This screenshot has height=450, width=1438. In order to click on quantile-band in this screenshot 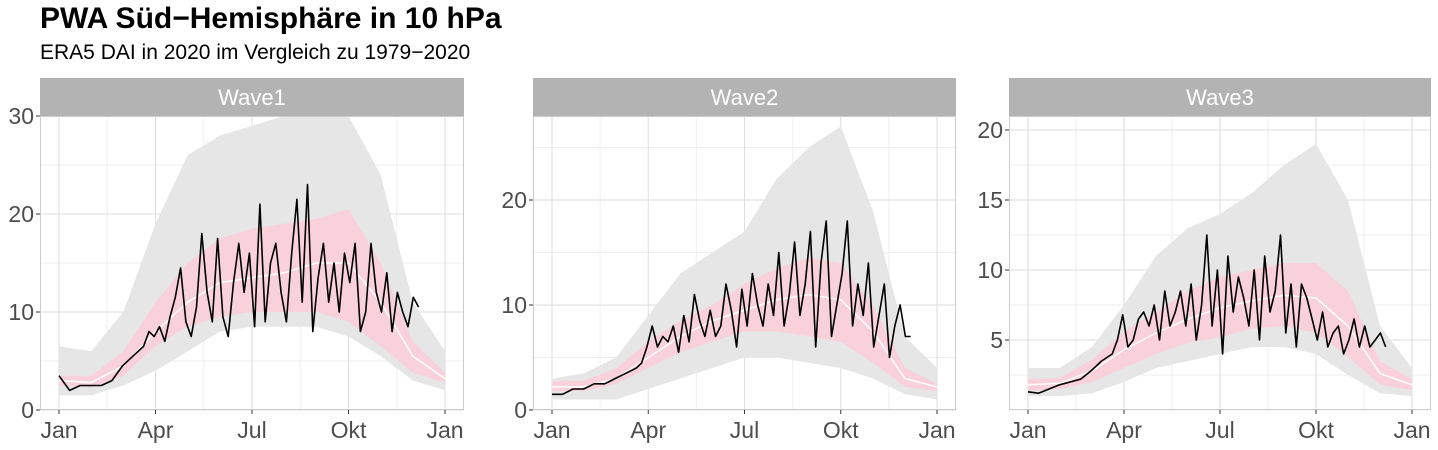, I will do `click(1220, 327)`.